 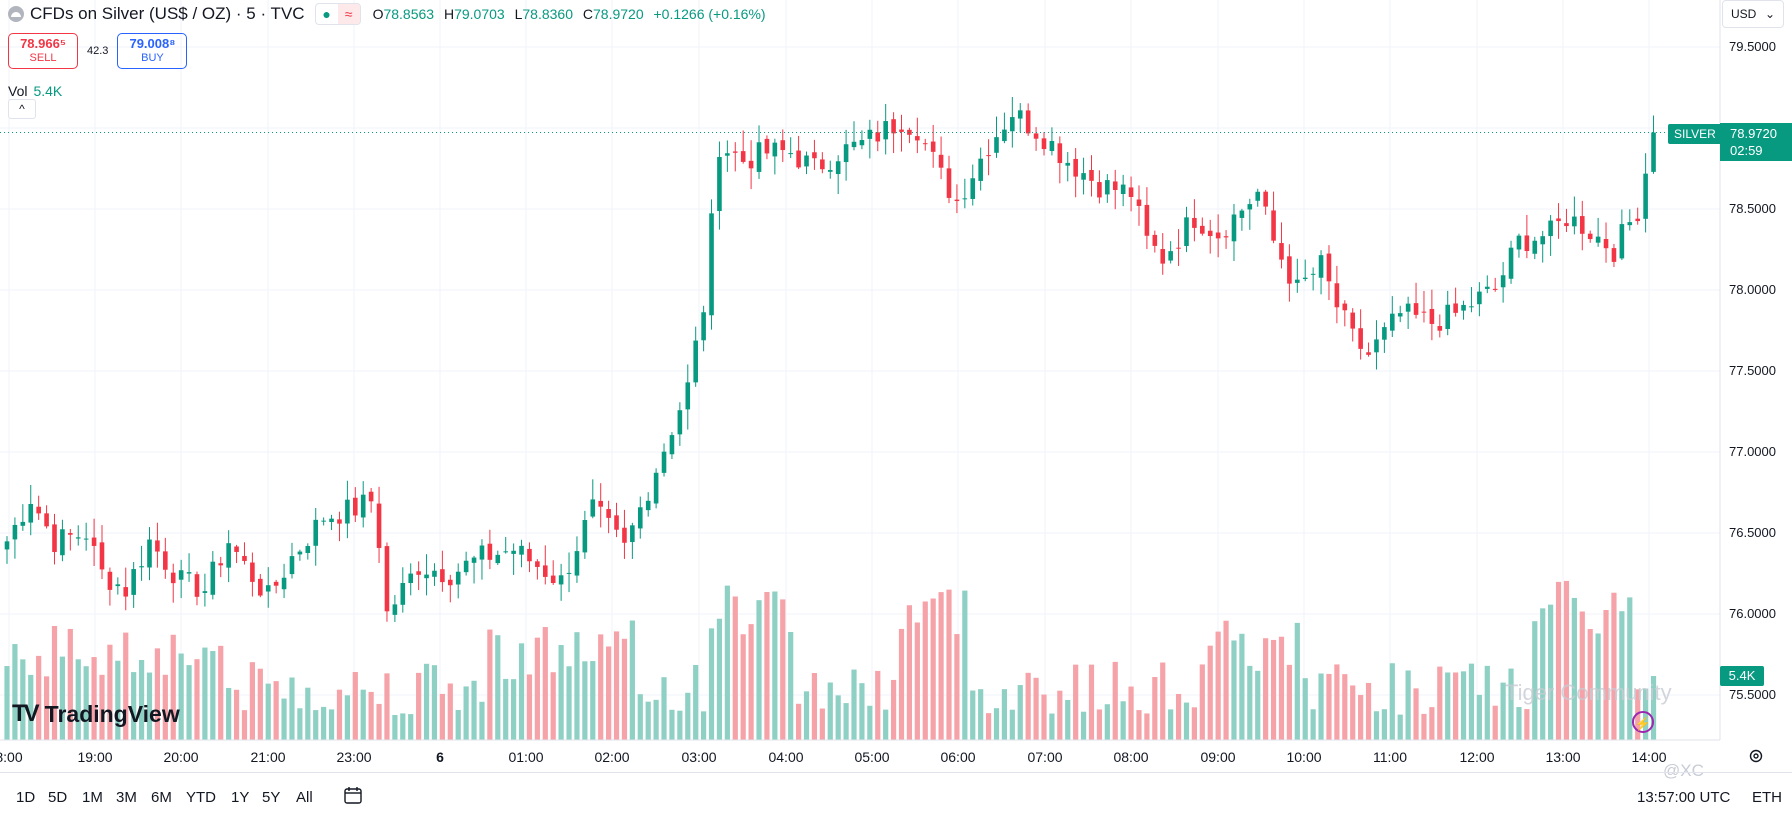 I want to click on indicator-toggle: ● ≈, so click(x=337, y=14).